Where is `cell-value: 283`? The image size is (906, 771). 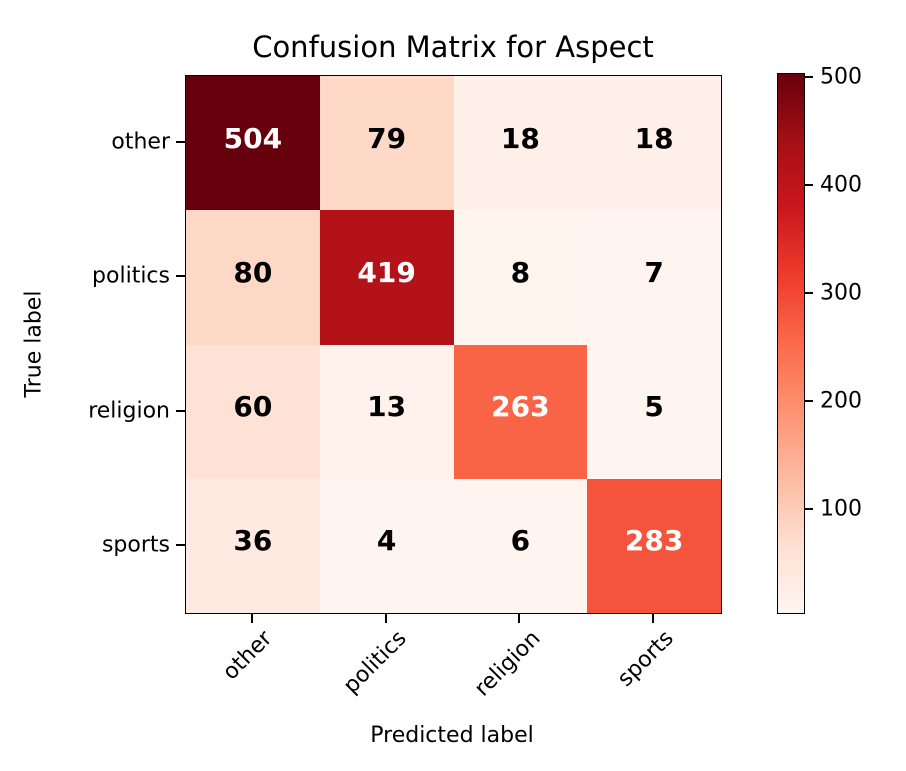
cell-value: 283 is located at coordinates (654, 541).